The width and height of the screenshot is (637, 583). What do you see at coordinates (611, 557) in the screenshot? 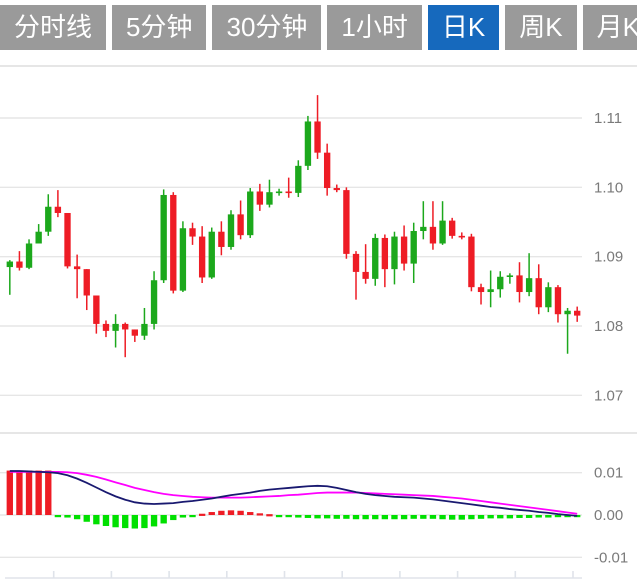
I see `macd-tick-label: -0.01` at bounding box center [611, 557].